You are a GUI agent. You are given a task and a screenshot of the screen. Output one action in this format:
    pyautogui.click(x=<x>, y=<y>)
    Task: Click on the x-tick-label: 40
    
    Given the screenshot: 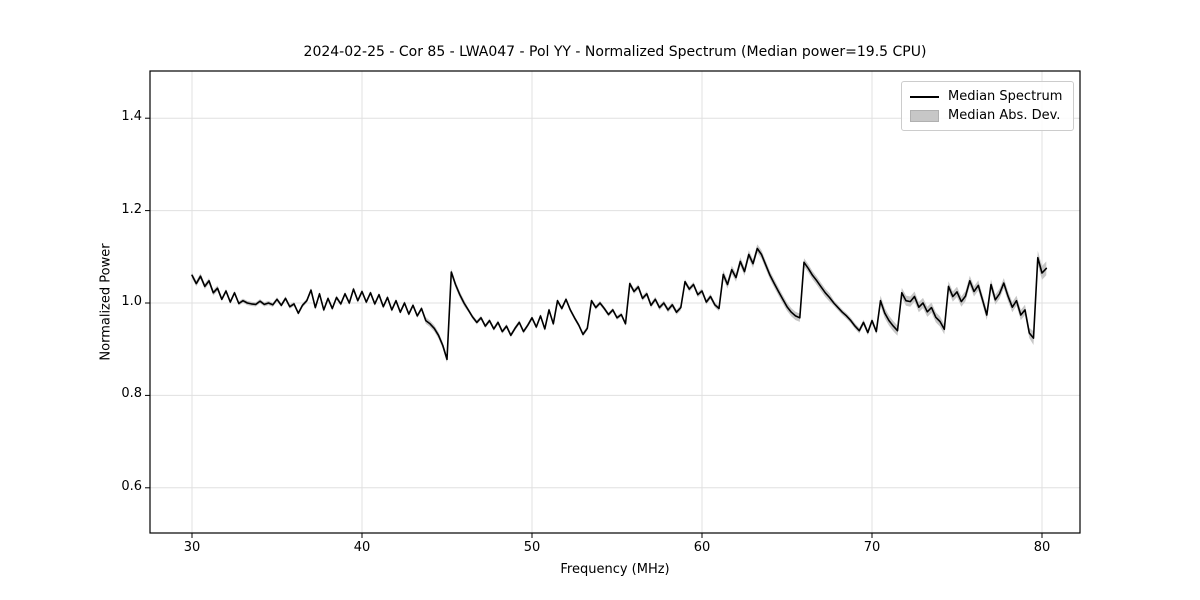 What is the action you would take?
    pyautogui.click(x=362, y=547)
    